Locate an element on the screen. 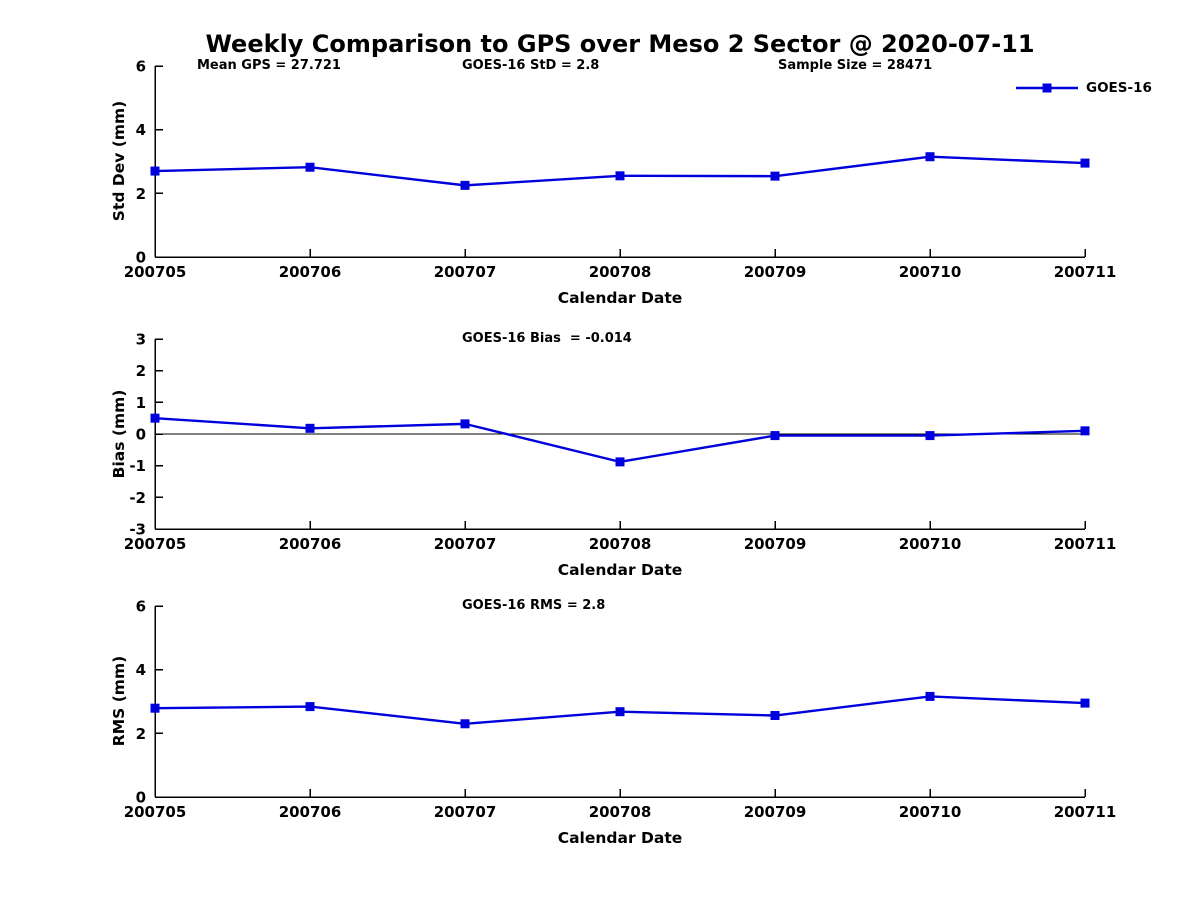 The height and width of the screenshot is (900, 1200). series-line-std-dev is located at coordinates (620, 171).